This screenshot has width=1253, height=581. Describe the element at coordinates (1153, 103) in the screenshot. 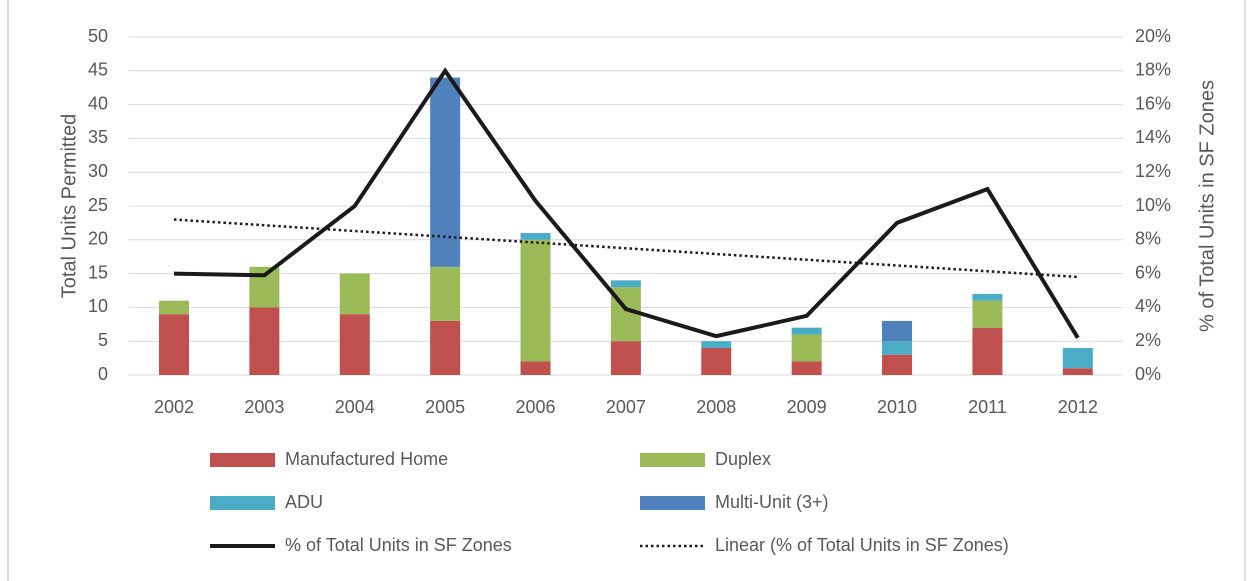

I see `y2-tick-label: 16%` at that location.